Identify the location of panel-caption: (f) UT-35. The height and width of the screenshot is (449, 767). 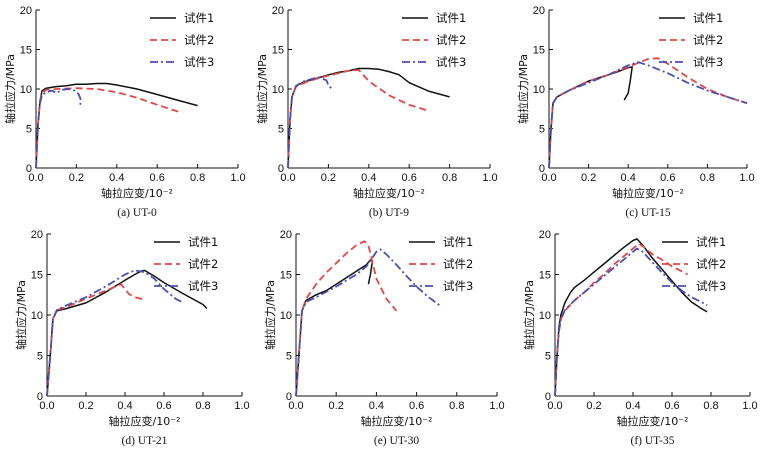
(653, 441).